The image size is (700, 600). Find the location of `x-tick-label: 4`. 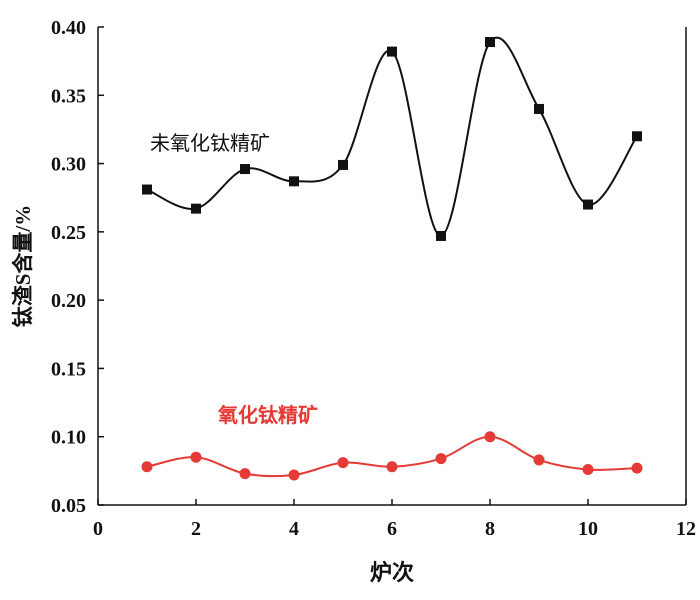

x-tick-label: 4 is located at coordinates (294, 529).